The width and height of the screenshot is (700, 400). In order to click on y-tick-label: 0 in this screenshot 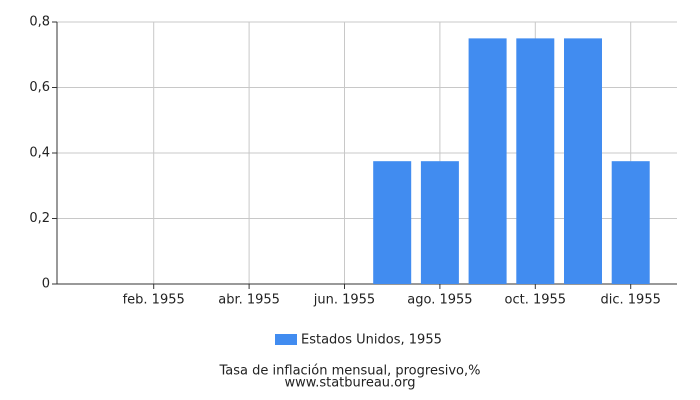, I will do `click(46, 284)`.